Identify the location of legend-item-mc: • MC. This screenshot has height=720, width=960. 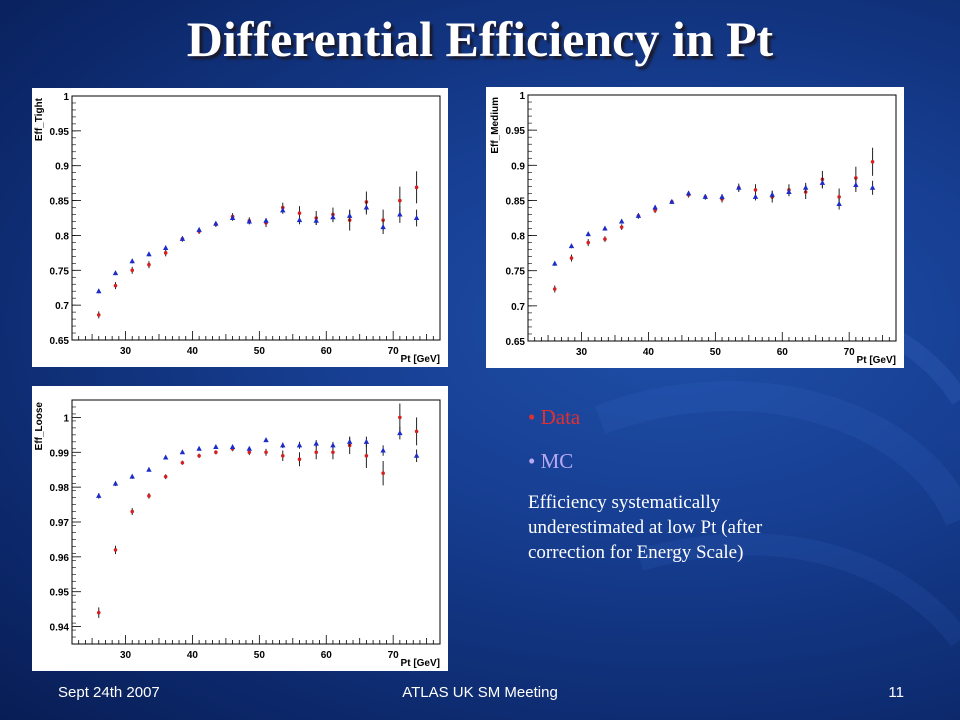
(551, 461).